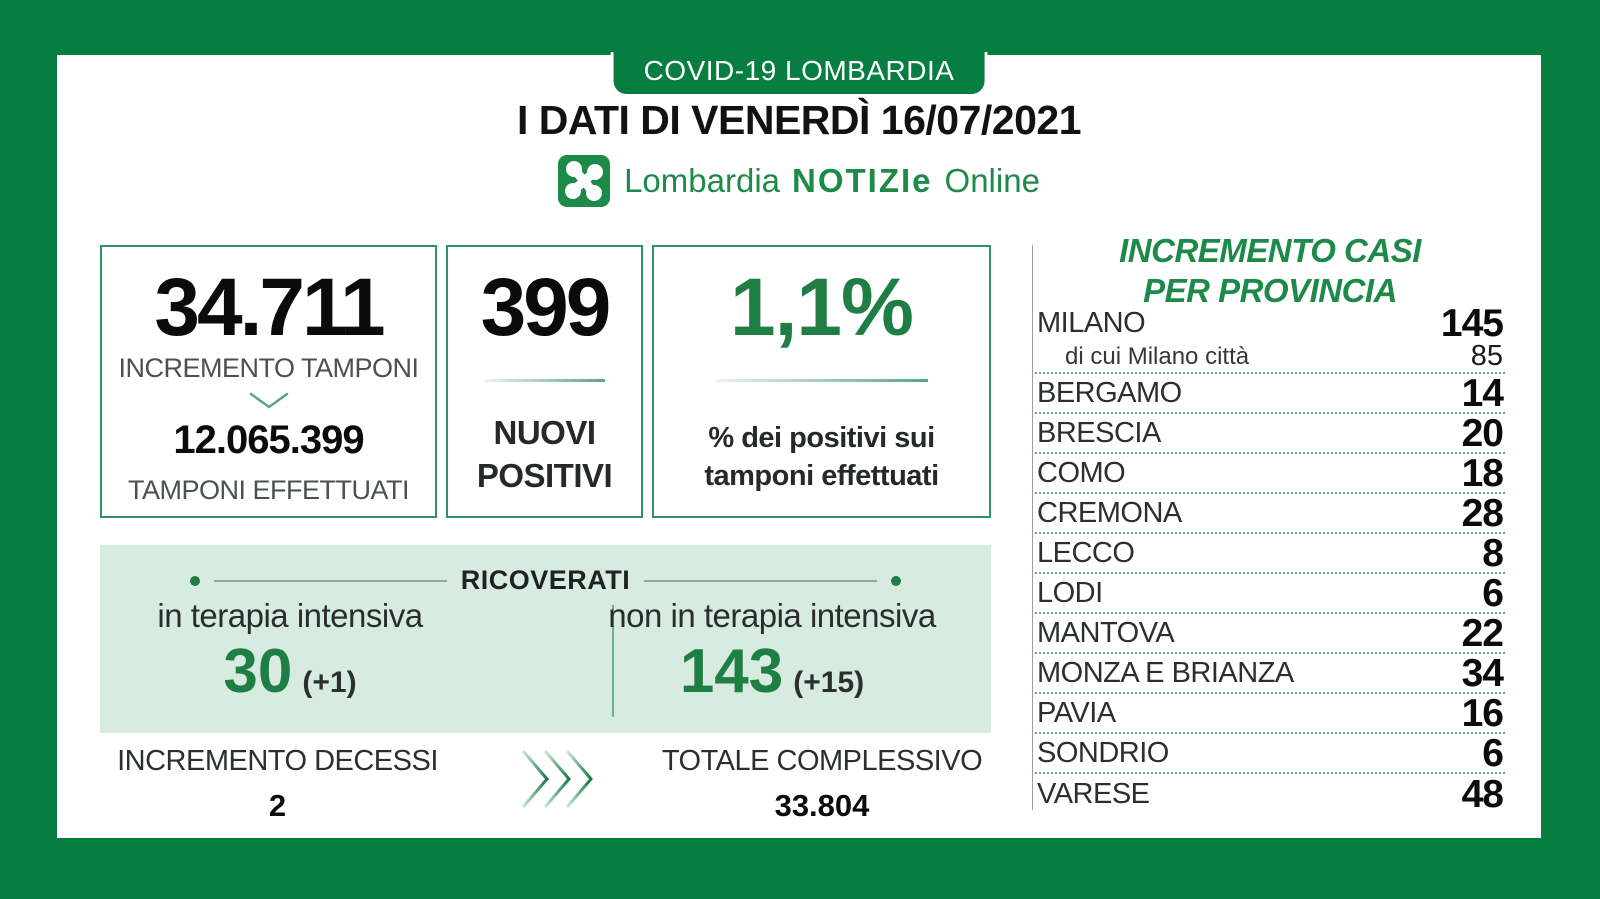  Describe the element at coordinates (544, 454) in the screenshot. I see `nuovi-positivi-label: NUOVI POSITIVI` at that location.